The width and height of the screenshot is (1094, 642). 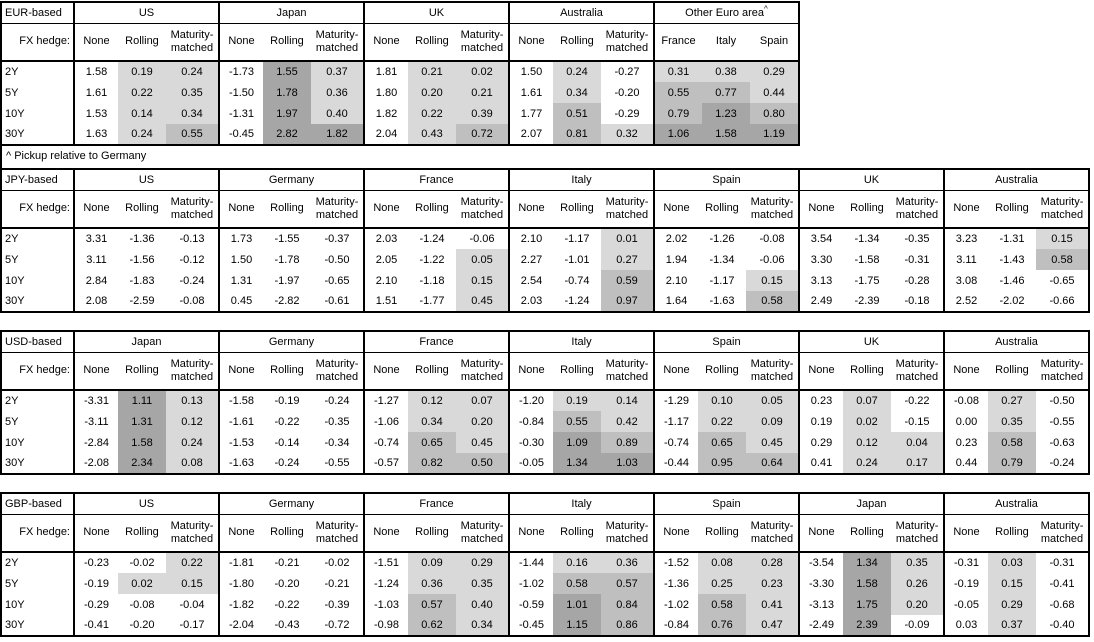 What do you see at coordinates (142, 71) in the screenshot?
I see `value-cell: 0.19` at bounding box center [142, 71].